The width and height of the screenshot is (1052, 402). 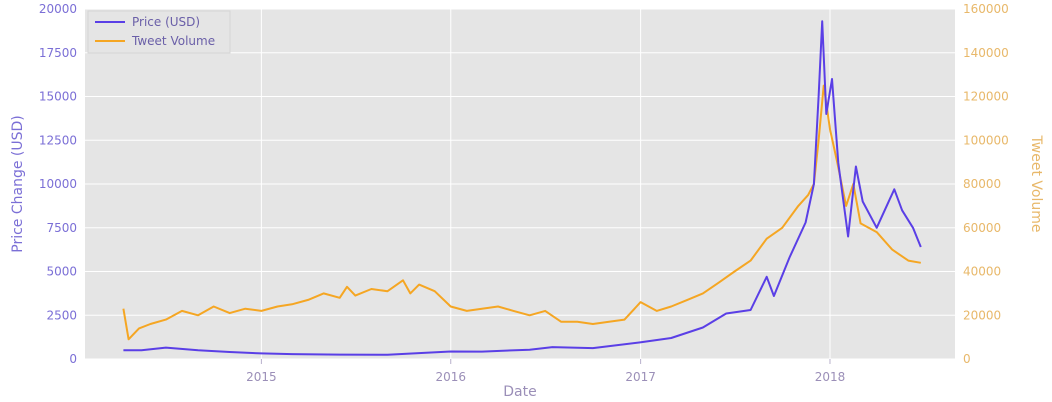 I want to click on y-right-tick-label: 0, so click(x=967, y=359).